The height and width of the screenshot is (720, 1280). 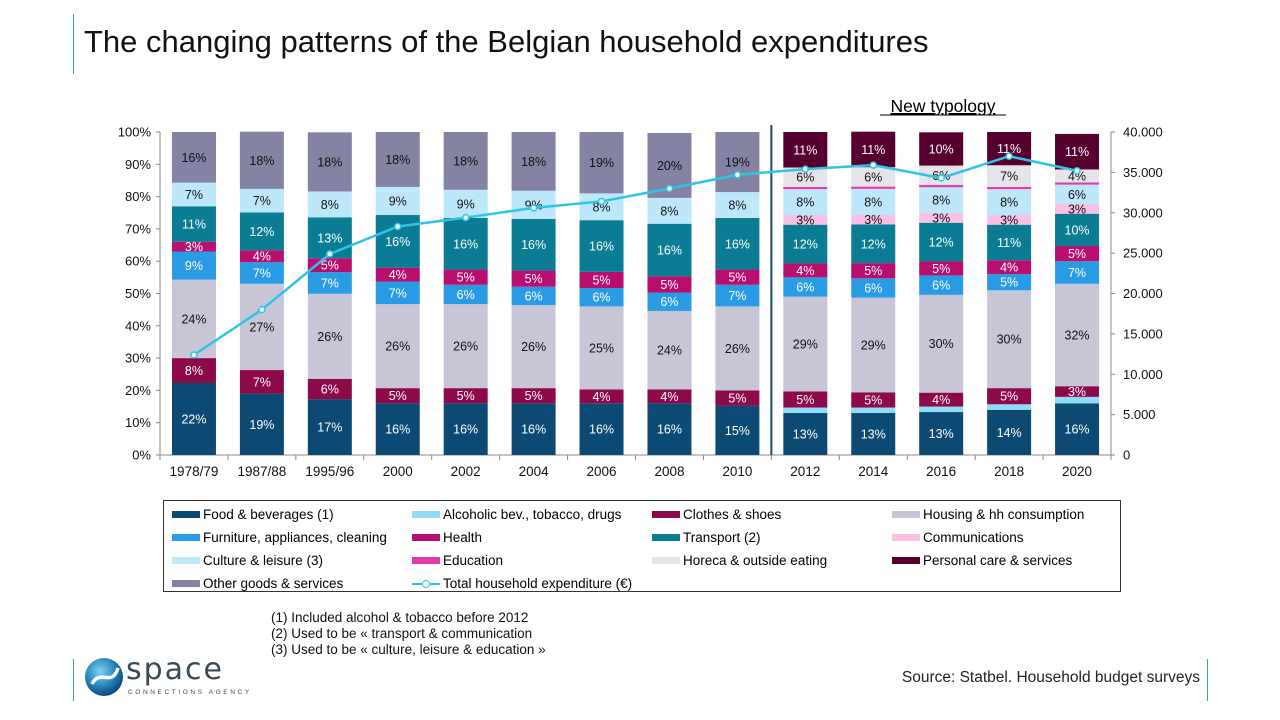 I want to click on logo-wordmark: space, so click(x=175, y=669).